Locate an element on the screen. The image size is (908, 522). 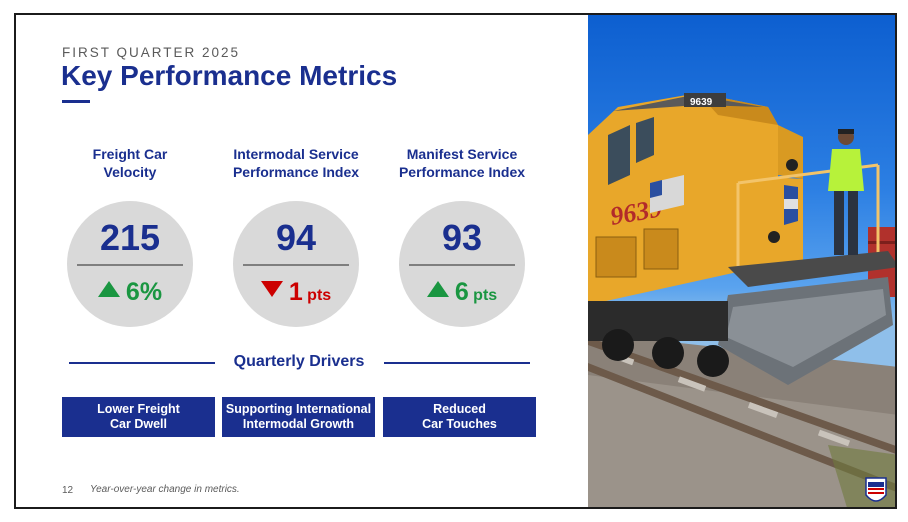
metric-change: 6 pts is located at coordinates (462, 292).